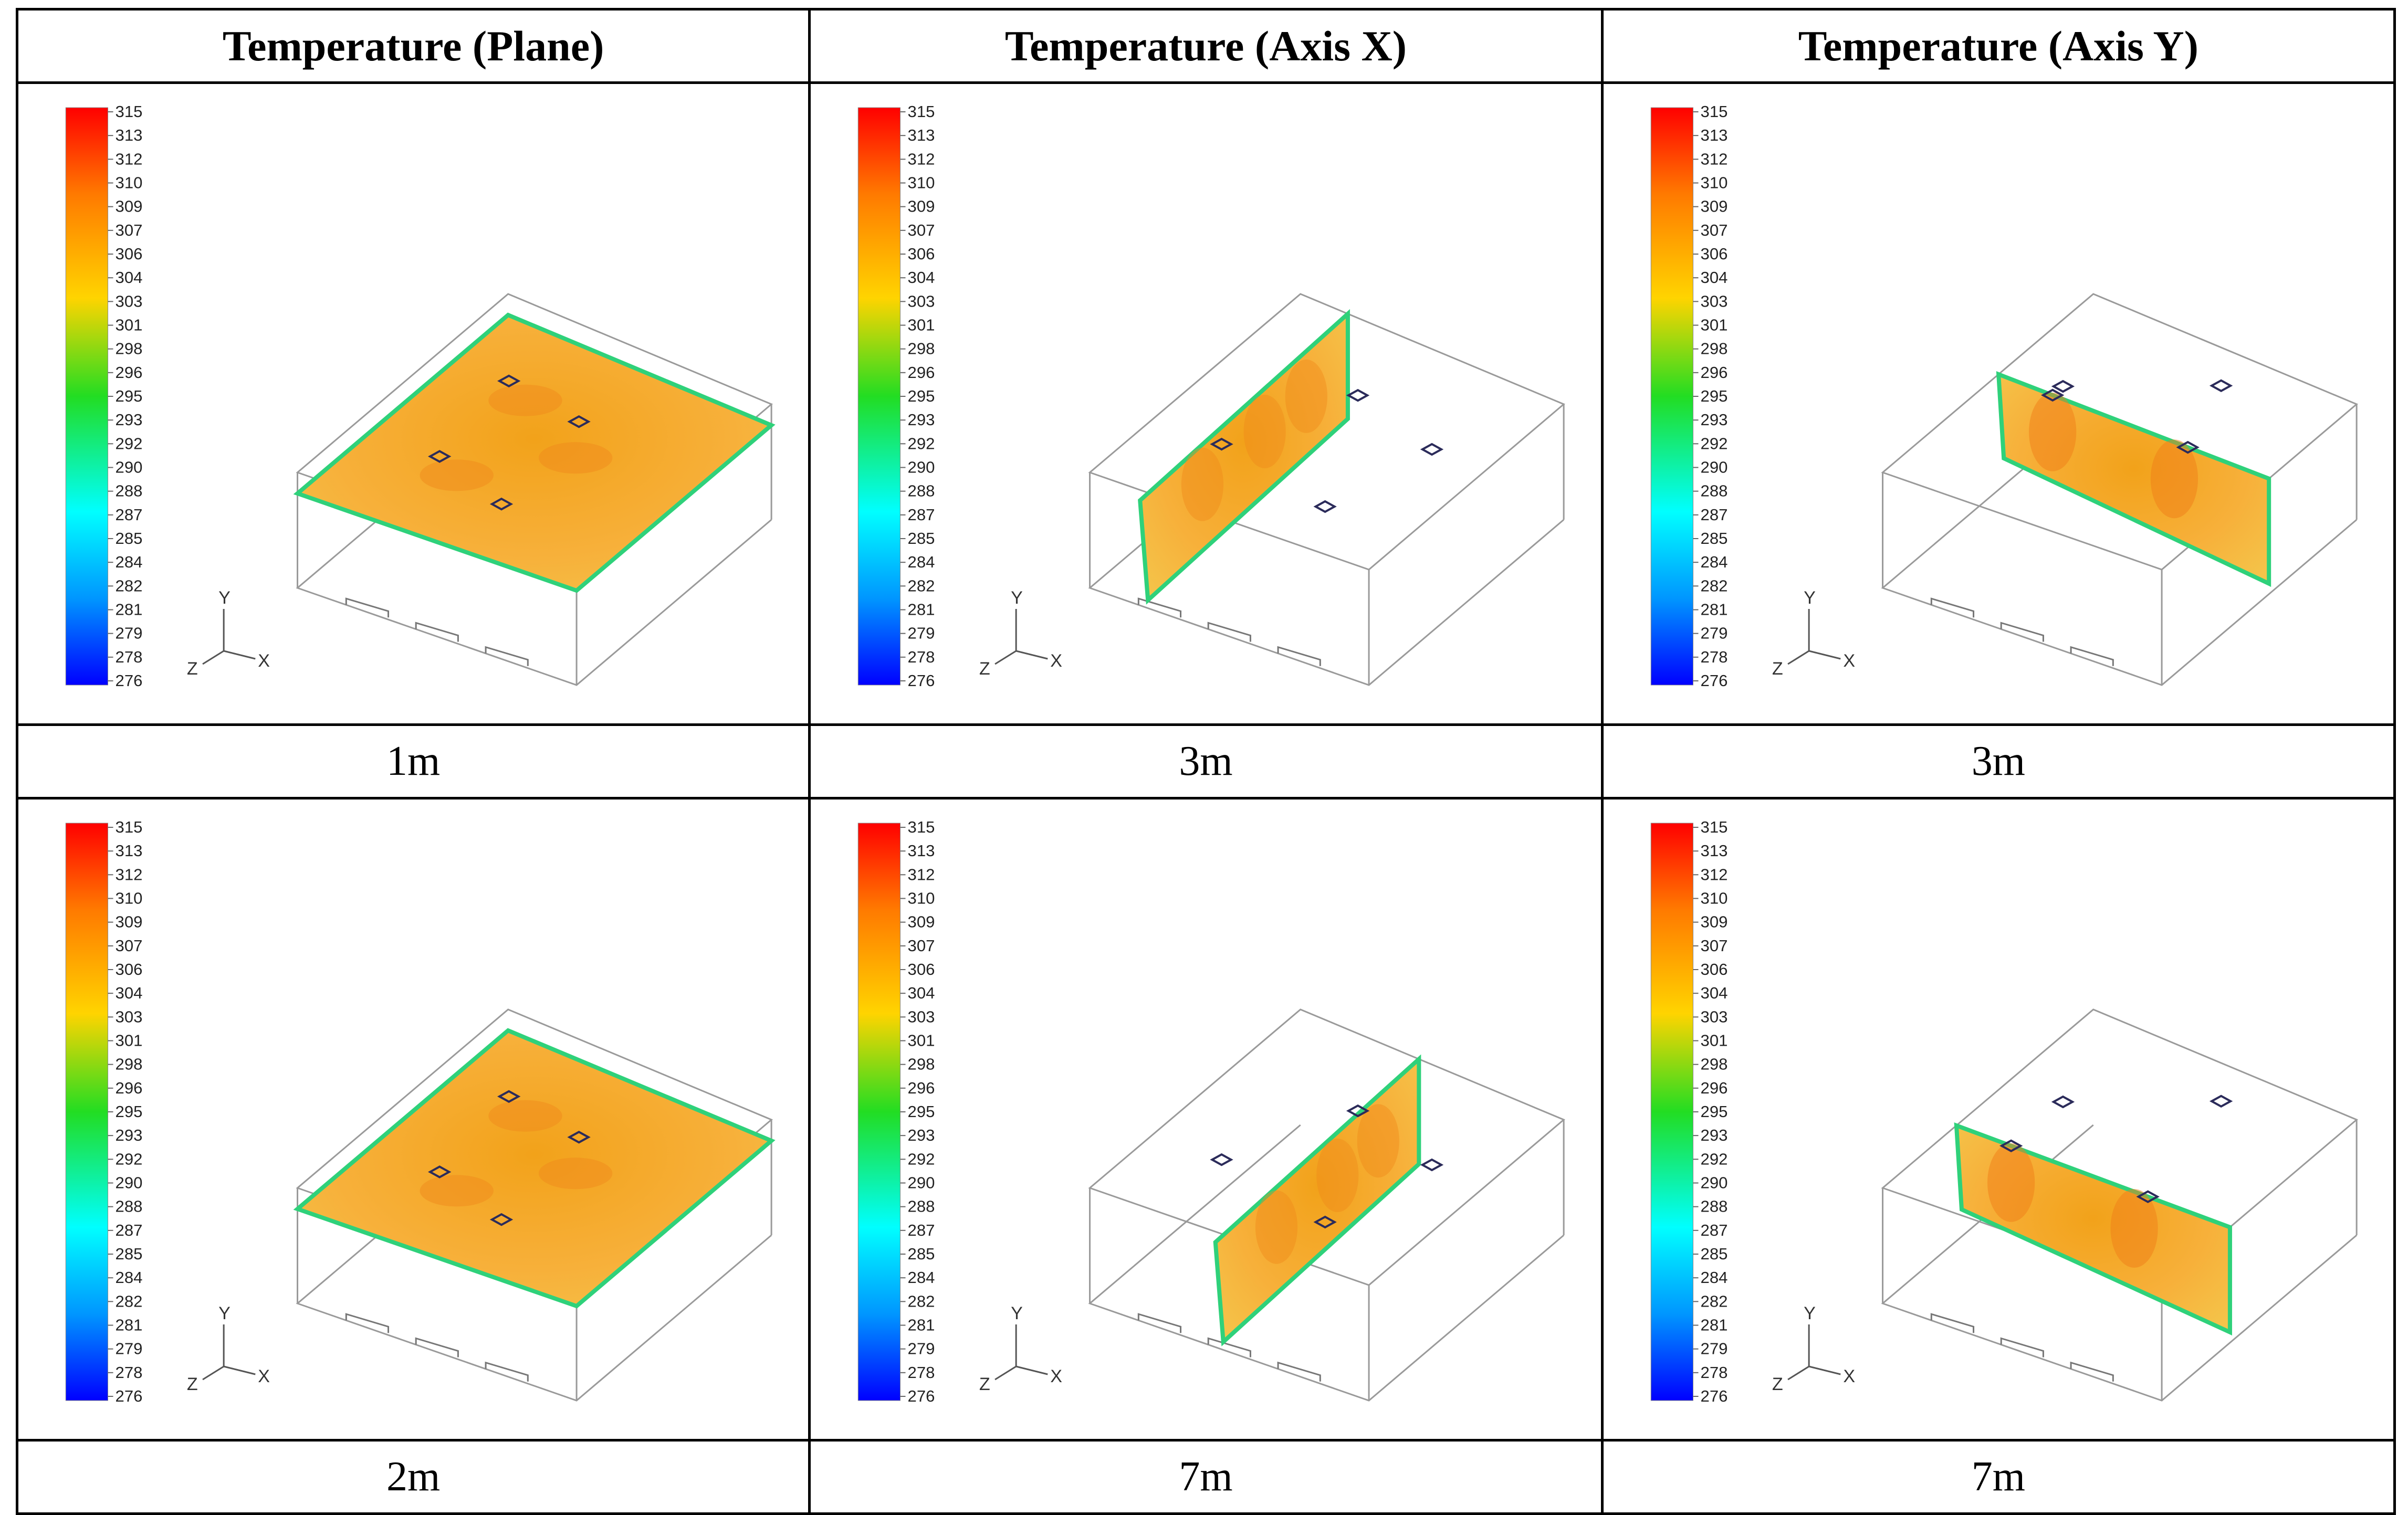 The image size is (2408, 1515). I want to click on caption-cell: 7m, so click(1206, 1477).